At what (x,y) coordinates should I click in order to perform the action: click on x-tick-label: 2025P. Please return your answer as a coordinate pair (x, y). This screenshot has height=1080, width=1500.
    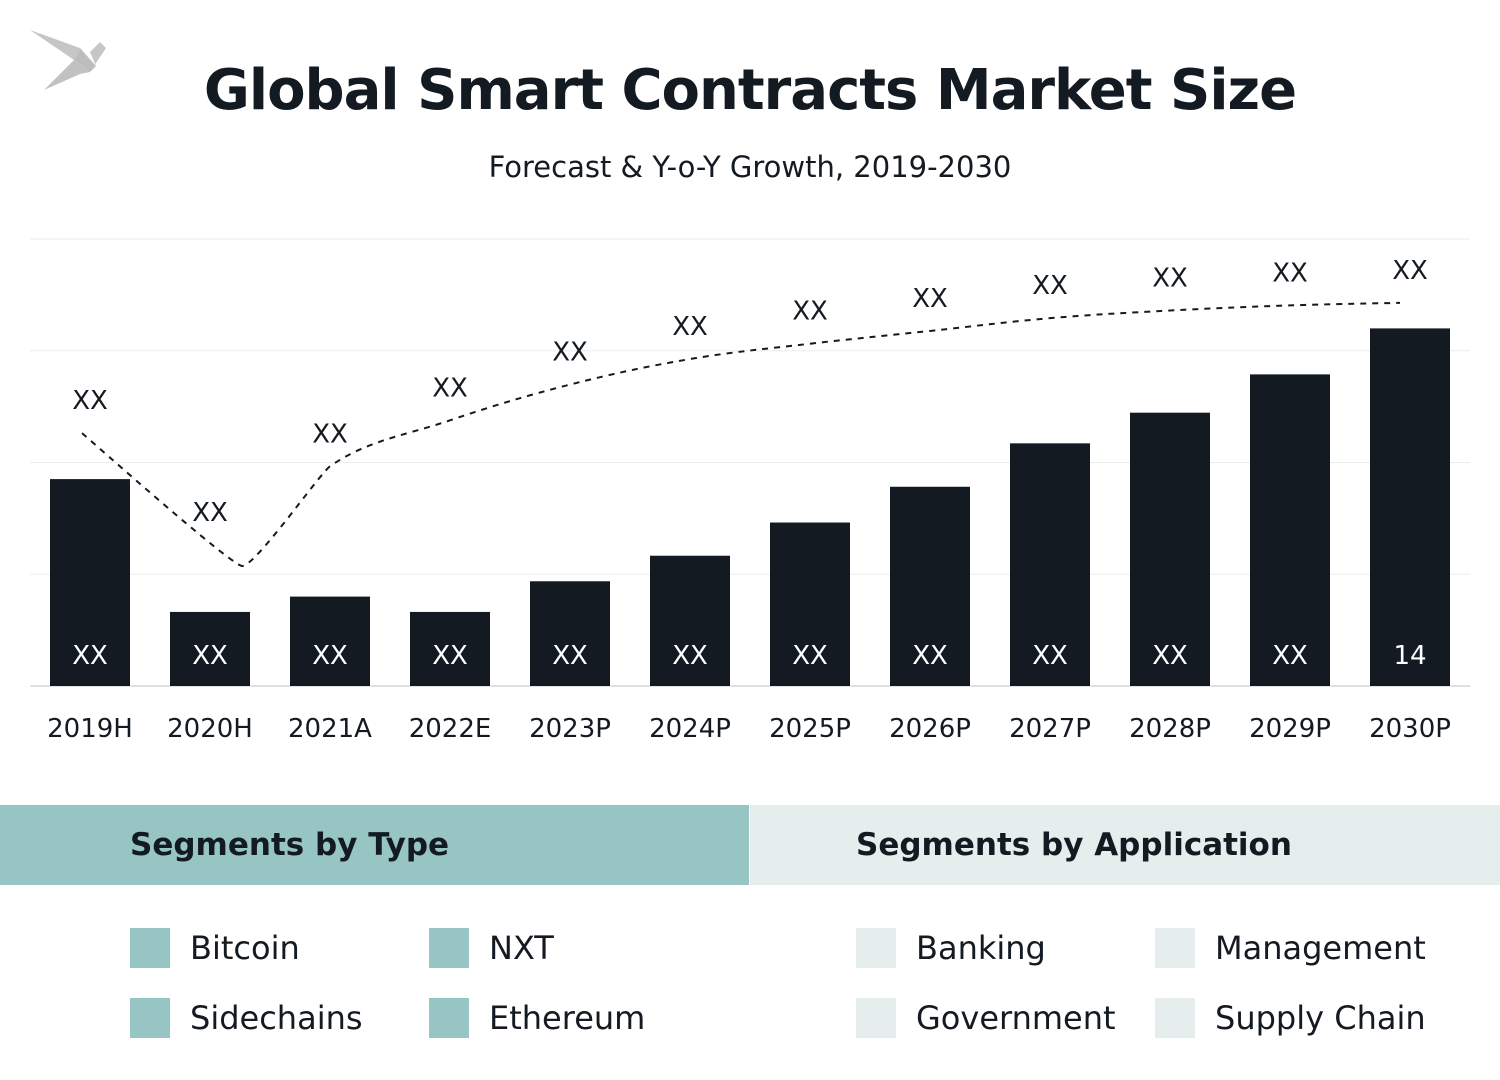
    Looking at the image, I should click on (810, 729).